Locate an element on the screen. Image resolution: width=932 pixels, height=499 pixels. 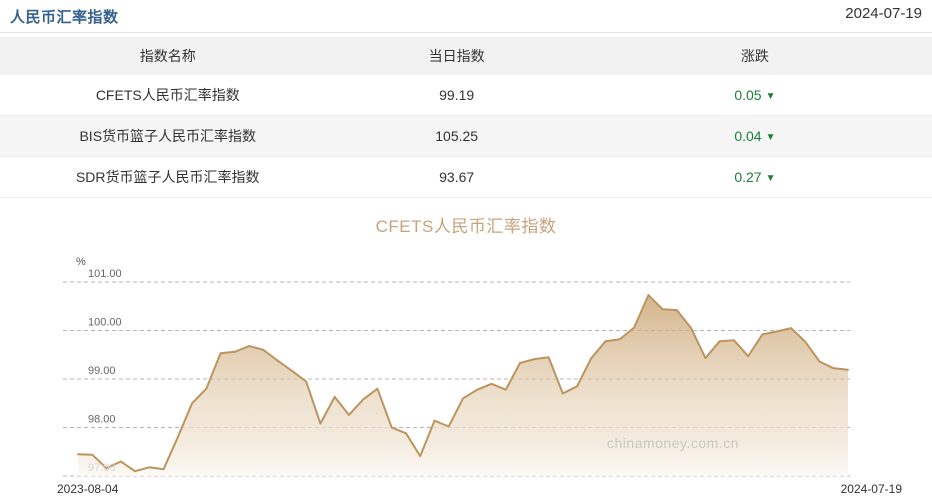
y-tick-label: 101.00 is located at coordinates (105, 274).